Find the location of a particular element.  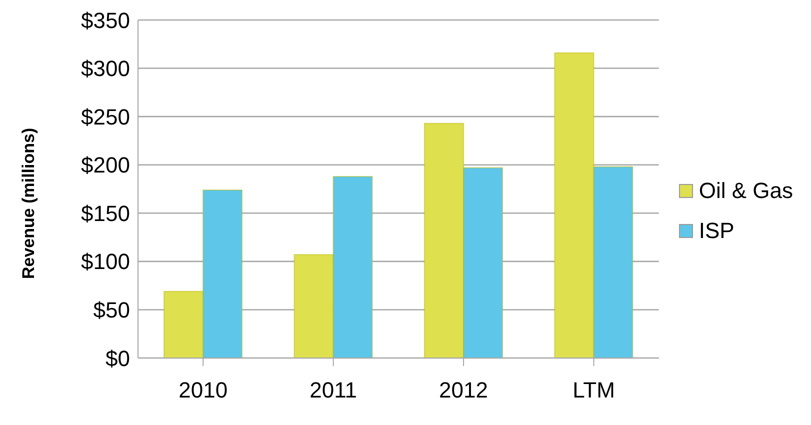

y-tick-label: $0 is located at coordinates (118, 358).